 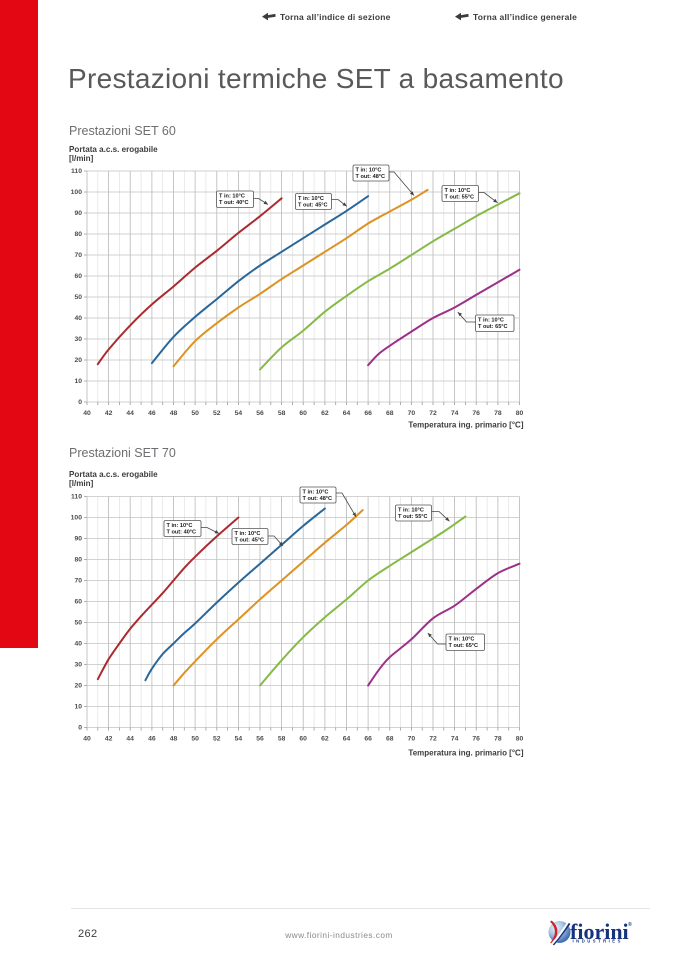 What do you see at coordinates (598, 941) in the screenshot?
I see `svg-text: INDUSTRIES` at bounding box center [598, 941].